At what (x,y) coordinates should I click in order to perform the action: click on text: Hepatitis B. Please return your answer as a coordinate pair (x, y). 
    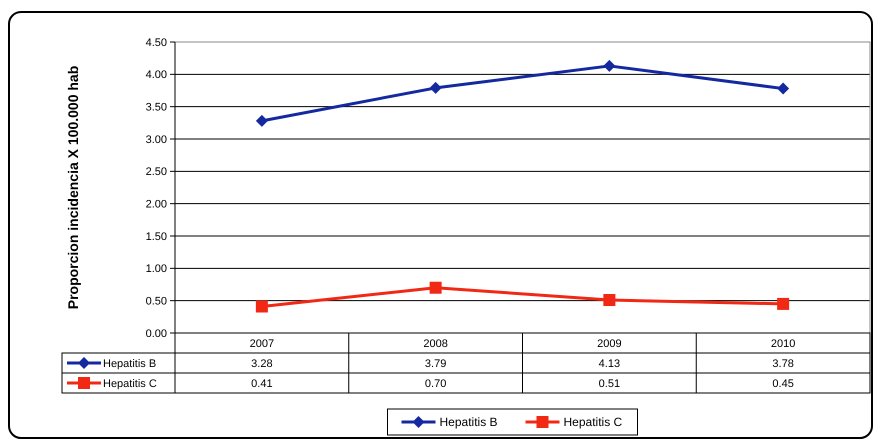
    Looking at the image, I should click on (469, 422).